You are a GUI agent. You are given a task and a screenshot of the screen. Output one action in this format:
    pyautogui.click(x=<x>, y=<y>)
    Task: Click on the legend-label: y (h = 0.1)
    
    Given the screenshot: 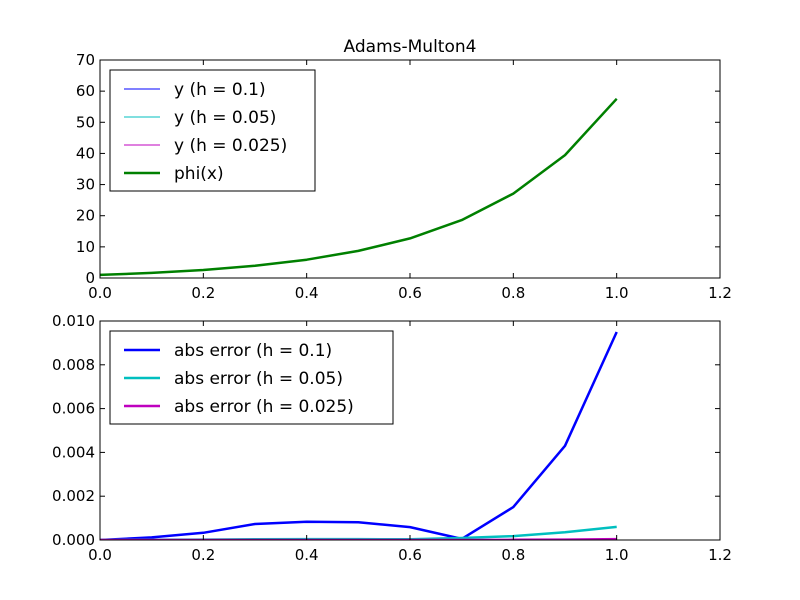 What is the action you would take?
    pyautogui.click(x=220, y=90)
    